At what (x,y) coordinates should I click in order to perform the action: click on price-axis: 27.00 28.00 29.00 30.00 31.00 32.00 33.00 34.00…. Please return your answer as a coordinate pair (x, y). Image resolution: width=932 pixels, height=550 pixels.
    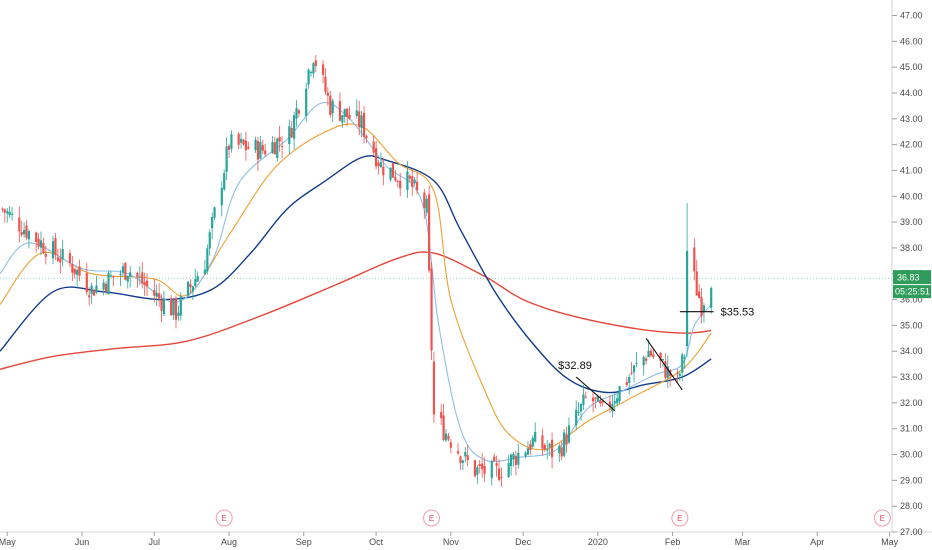
    Looking at the image, I should click on (907, 273).